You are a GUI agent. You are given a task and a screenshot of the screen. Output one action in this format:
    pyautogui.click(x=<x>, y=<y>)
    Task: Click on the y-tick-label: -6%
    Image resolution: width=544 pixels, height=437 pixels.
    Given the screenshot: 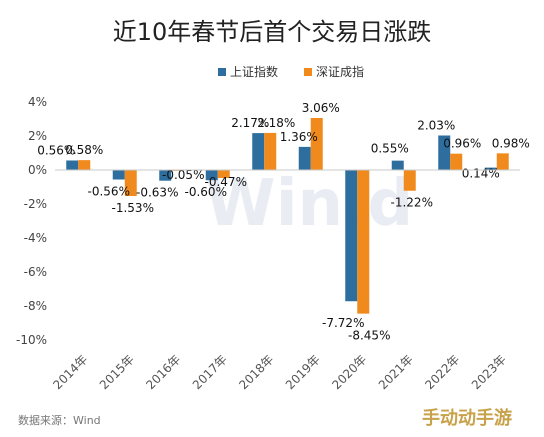 What is the action you would take?
    pyautogui.click(x=35, y=272)
    